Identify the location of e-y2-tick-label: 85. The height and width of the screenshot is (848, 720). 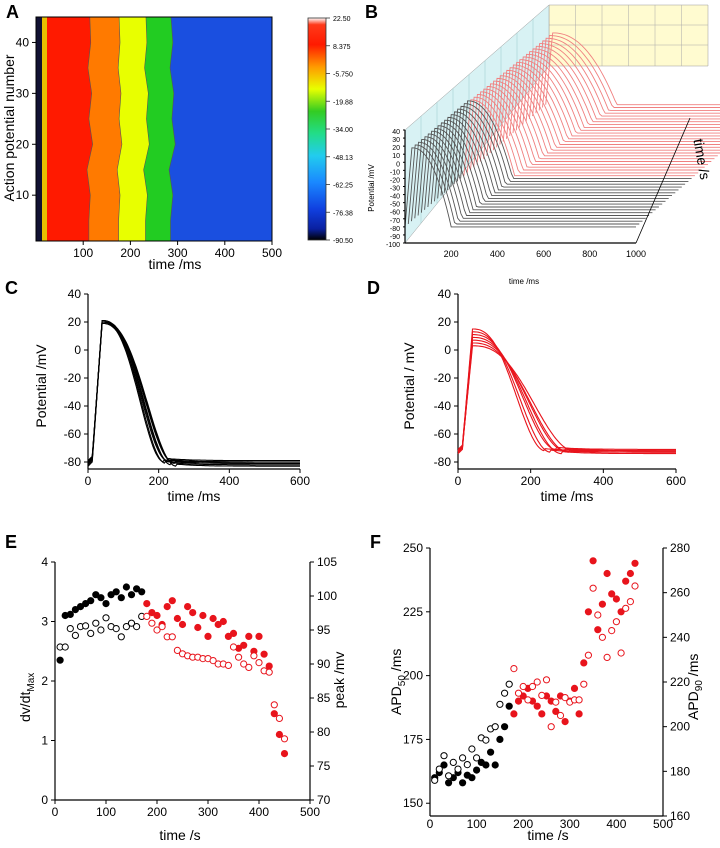
(324, 698).